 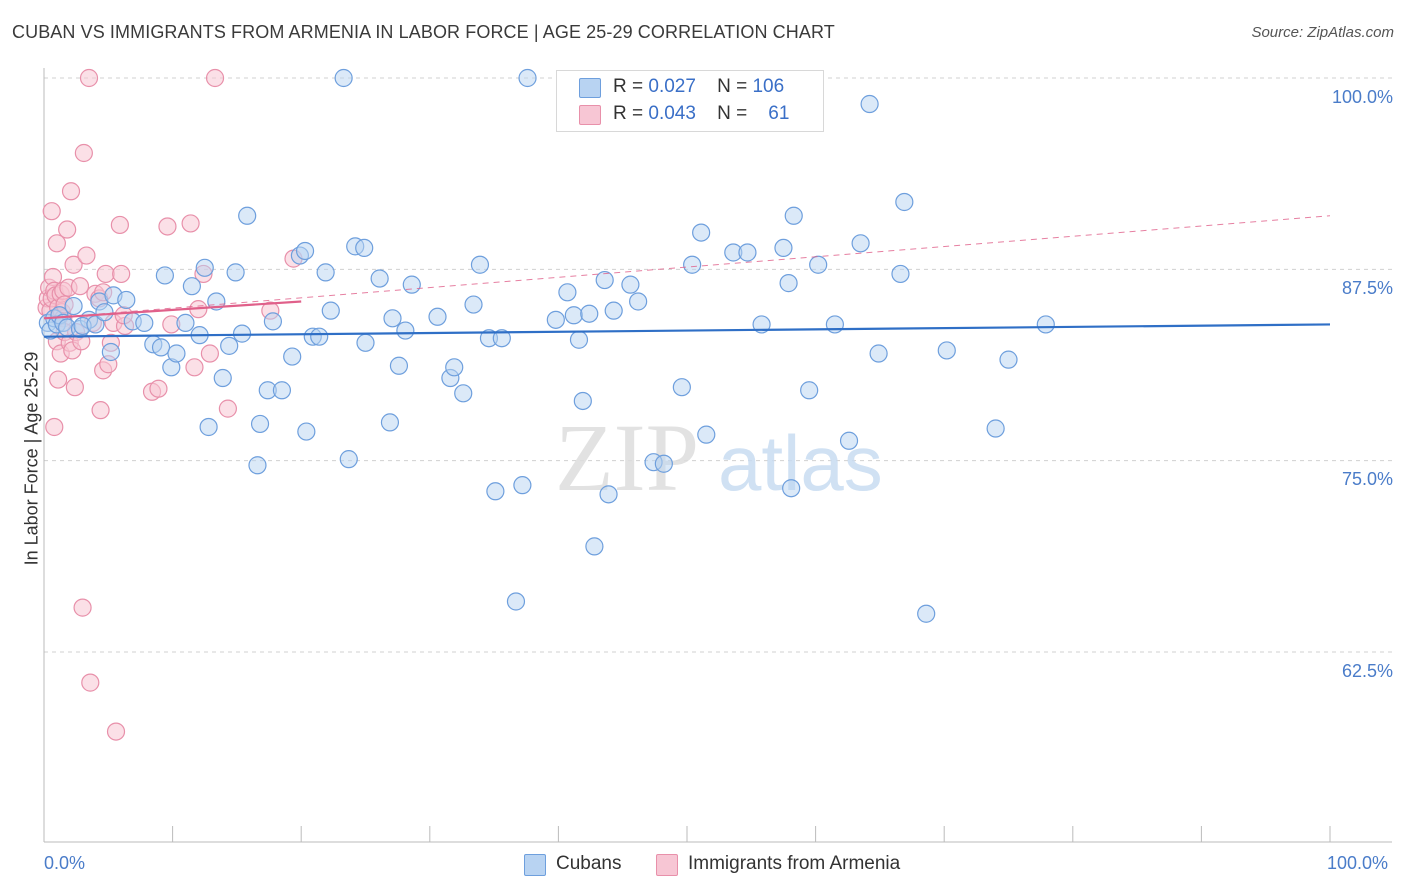 What do you see at coordinates (31, 458) in the screenshot?
I see `y-axis-label: In Labor Force | Age 25-29` at bounding box center [31, 458].